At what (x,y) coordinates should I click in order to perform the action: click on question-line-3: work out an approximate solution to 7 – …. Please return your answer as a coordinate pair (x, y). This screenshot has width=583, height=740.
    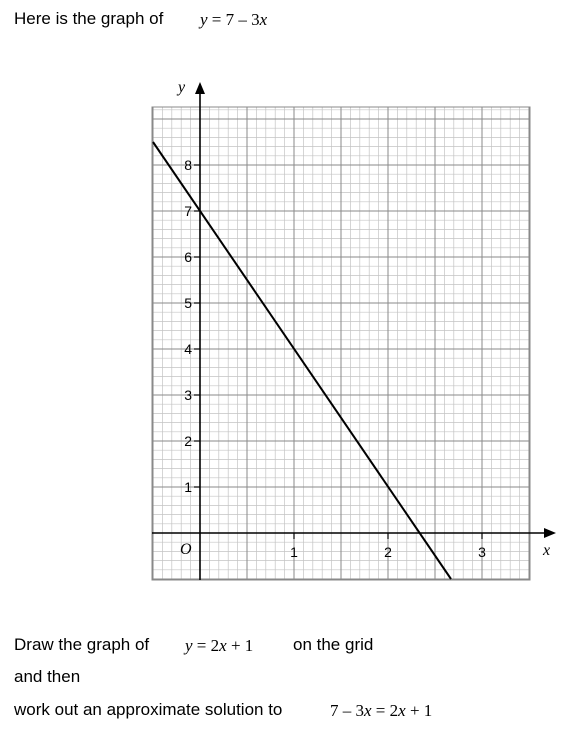
    Looking at the image, I should click on (223, 710).